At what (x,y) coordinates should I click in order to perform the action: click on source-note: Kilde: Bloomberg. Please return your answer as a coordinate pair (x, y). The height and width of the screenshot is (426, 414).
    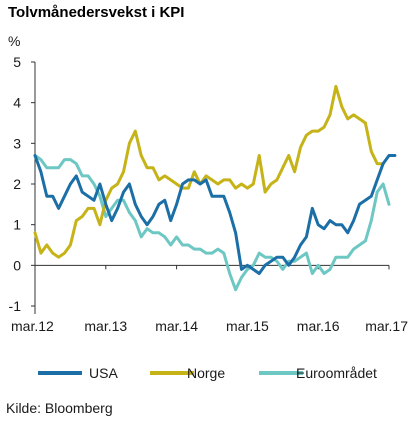
    Looking at the image, I should click on (59, 408).